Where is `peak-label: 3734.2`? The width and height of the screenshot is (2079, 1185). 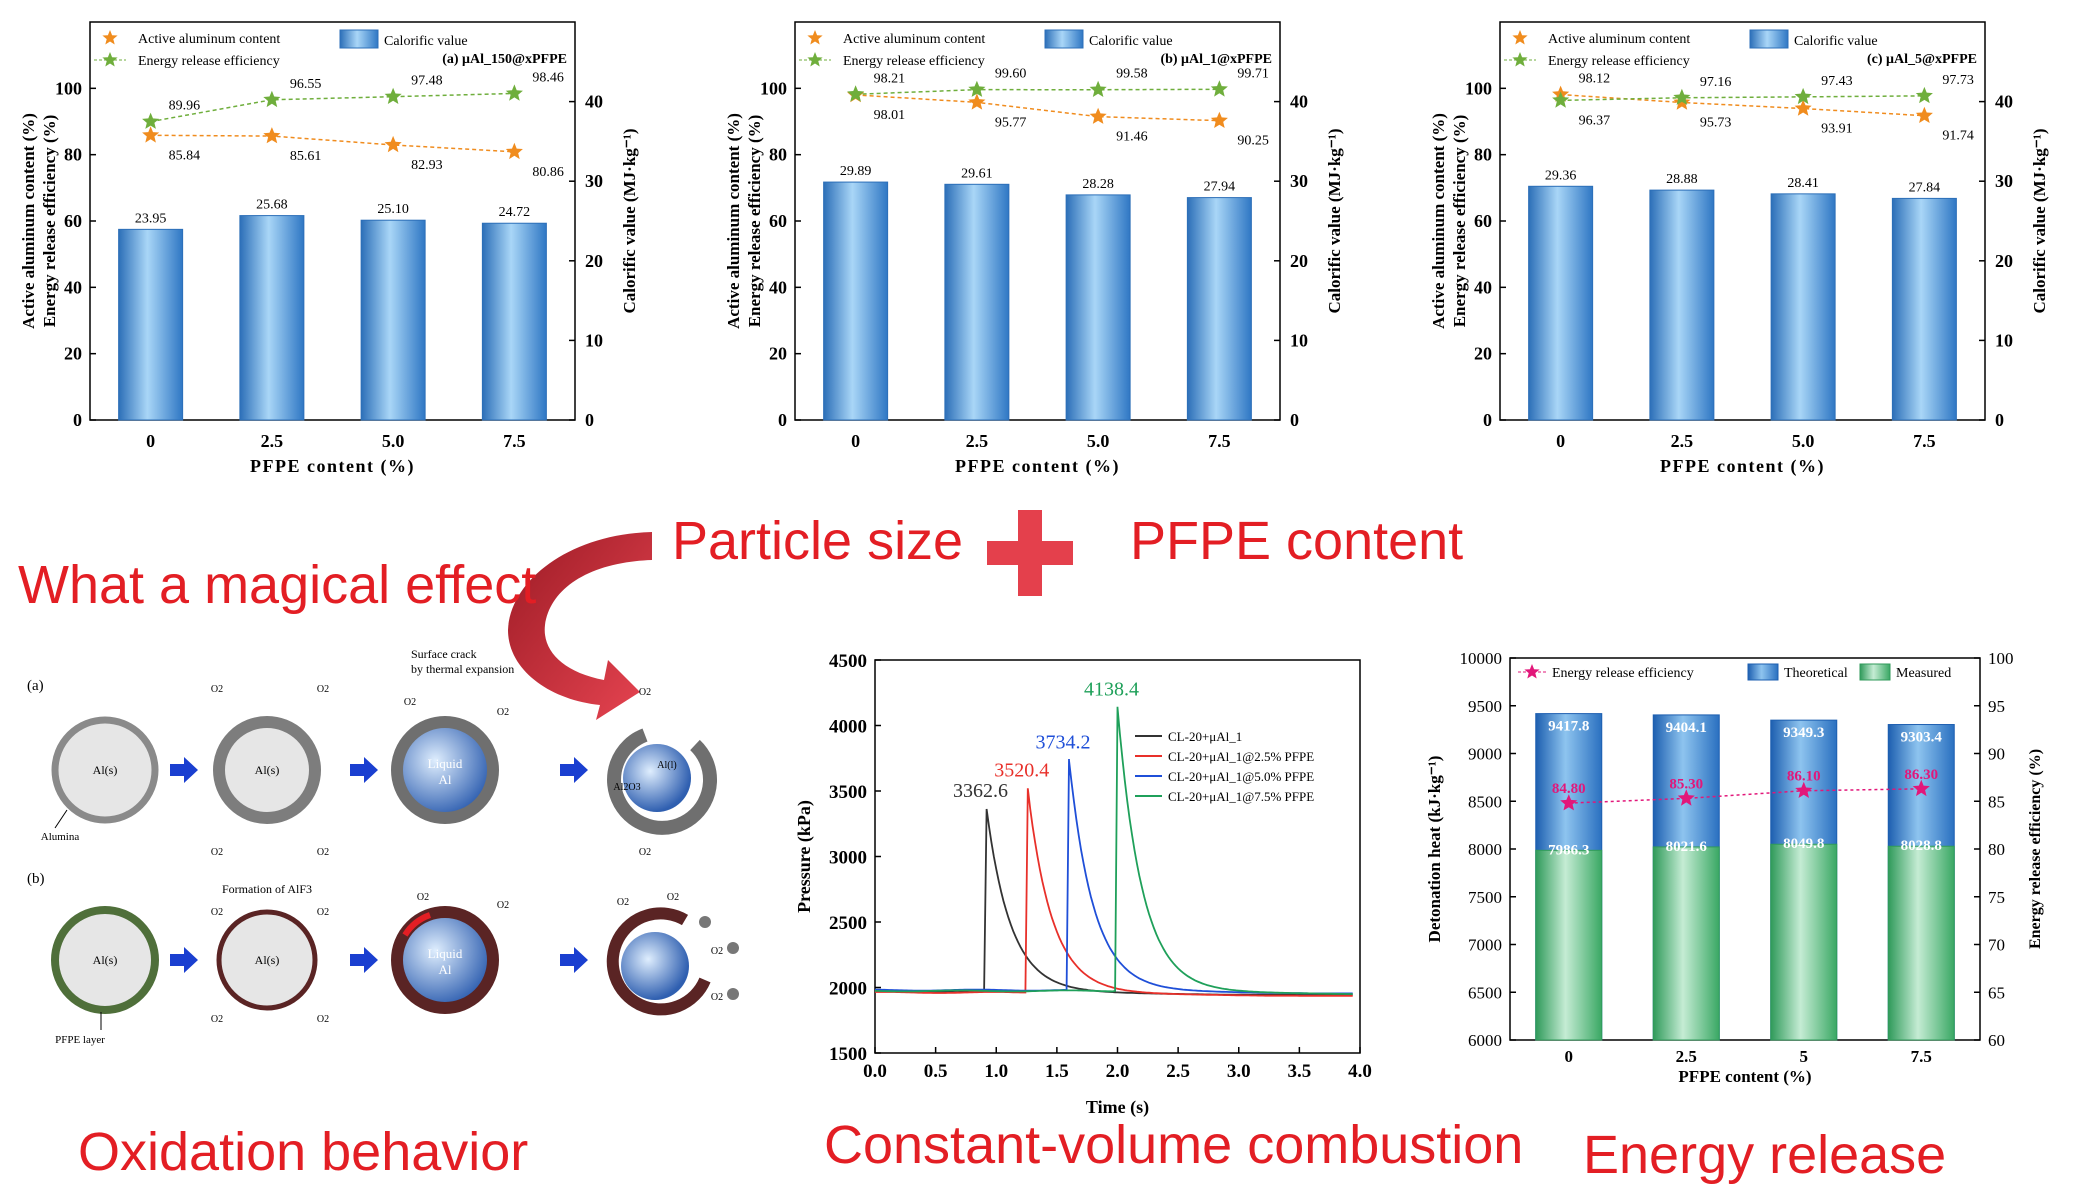
peak-label: 3734.2 is located at coordinates (1063, 742).